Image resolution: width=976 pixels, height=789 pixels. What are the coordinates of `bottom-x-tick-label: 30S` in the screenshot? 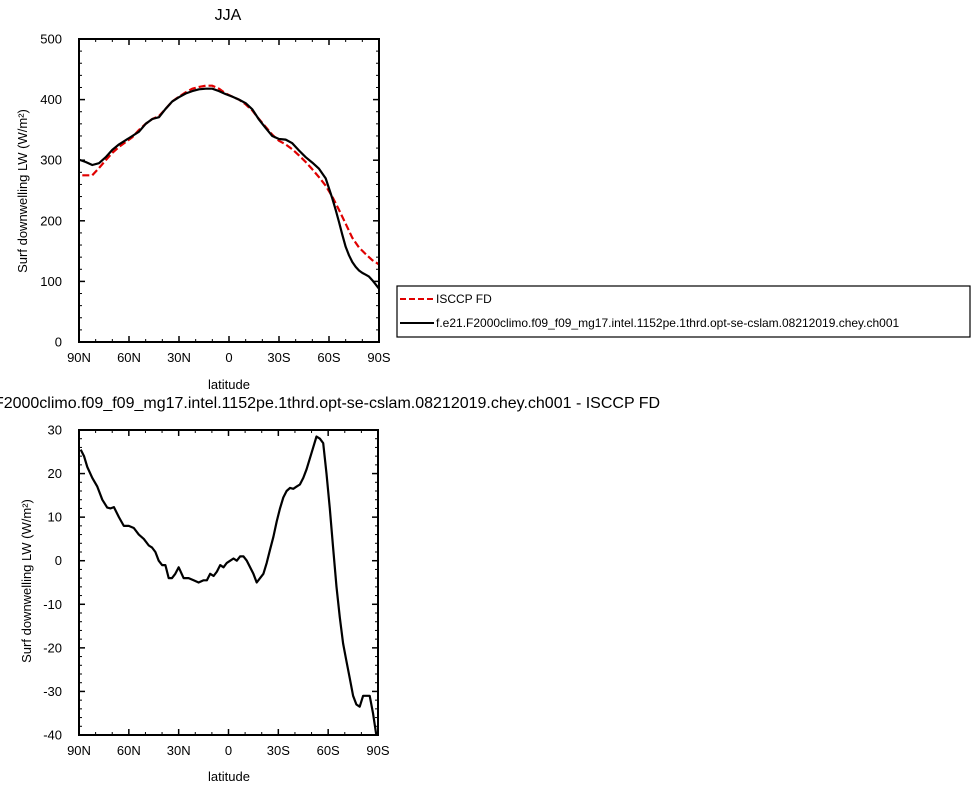 It's located at (278, 750).